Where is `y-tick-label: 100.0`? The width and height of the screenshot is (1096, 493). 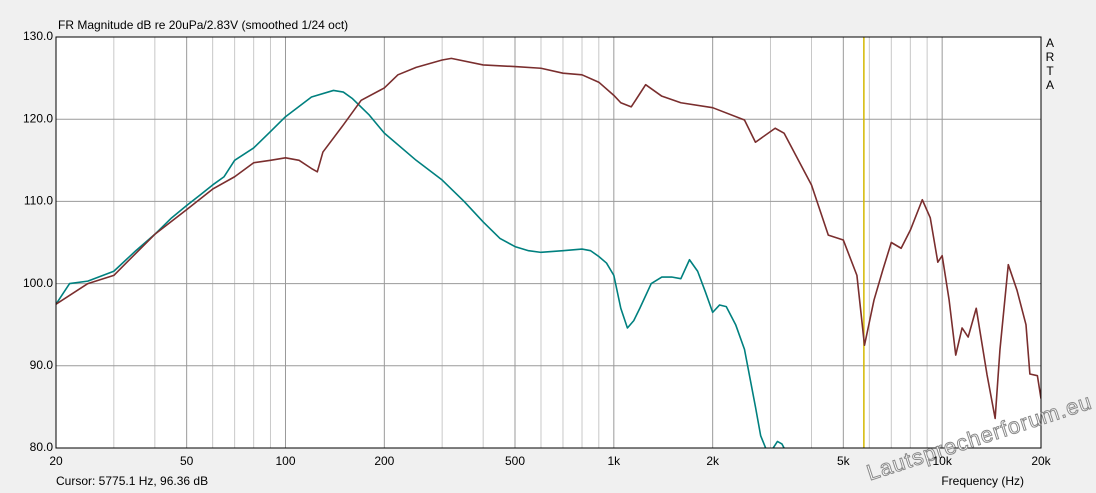 y-tick-label: 100.0 is located at coordinates (38, 283).